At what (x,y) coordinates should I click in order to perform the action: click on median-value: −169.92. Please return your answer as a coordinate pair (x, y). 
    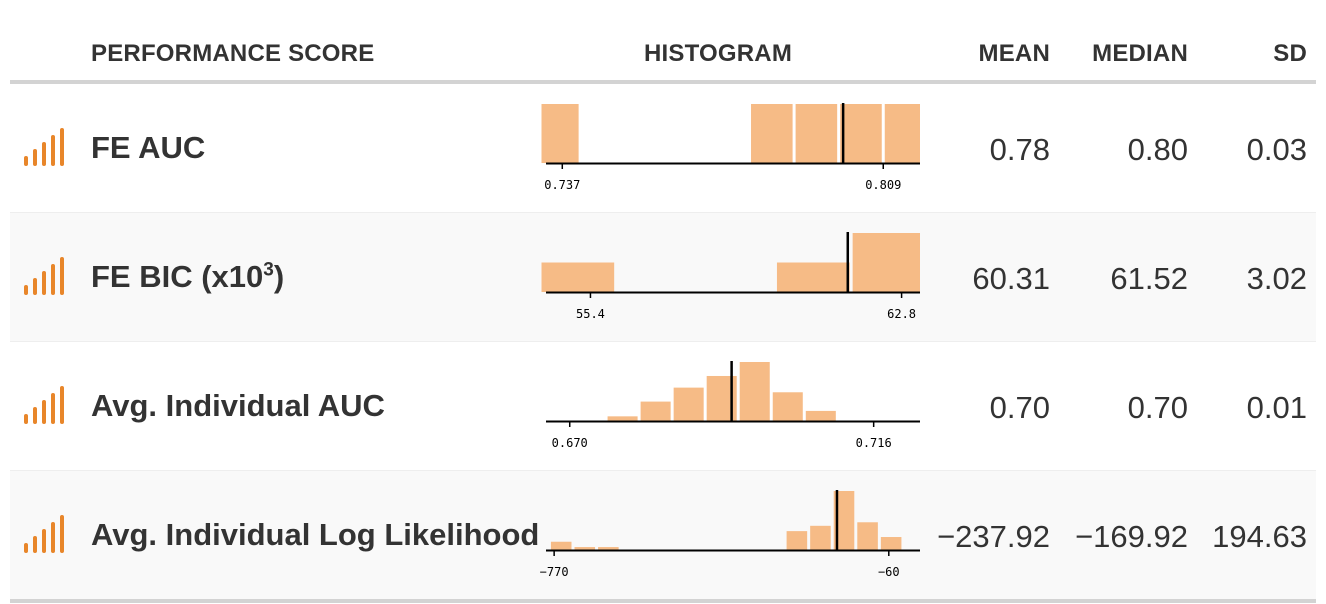
    Looking at the image, I should click on (1131, 536).